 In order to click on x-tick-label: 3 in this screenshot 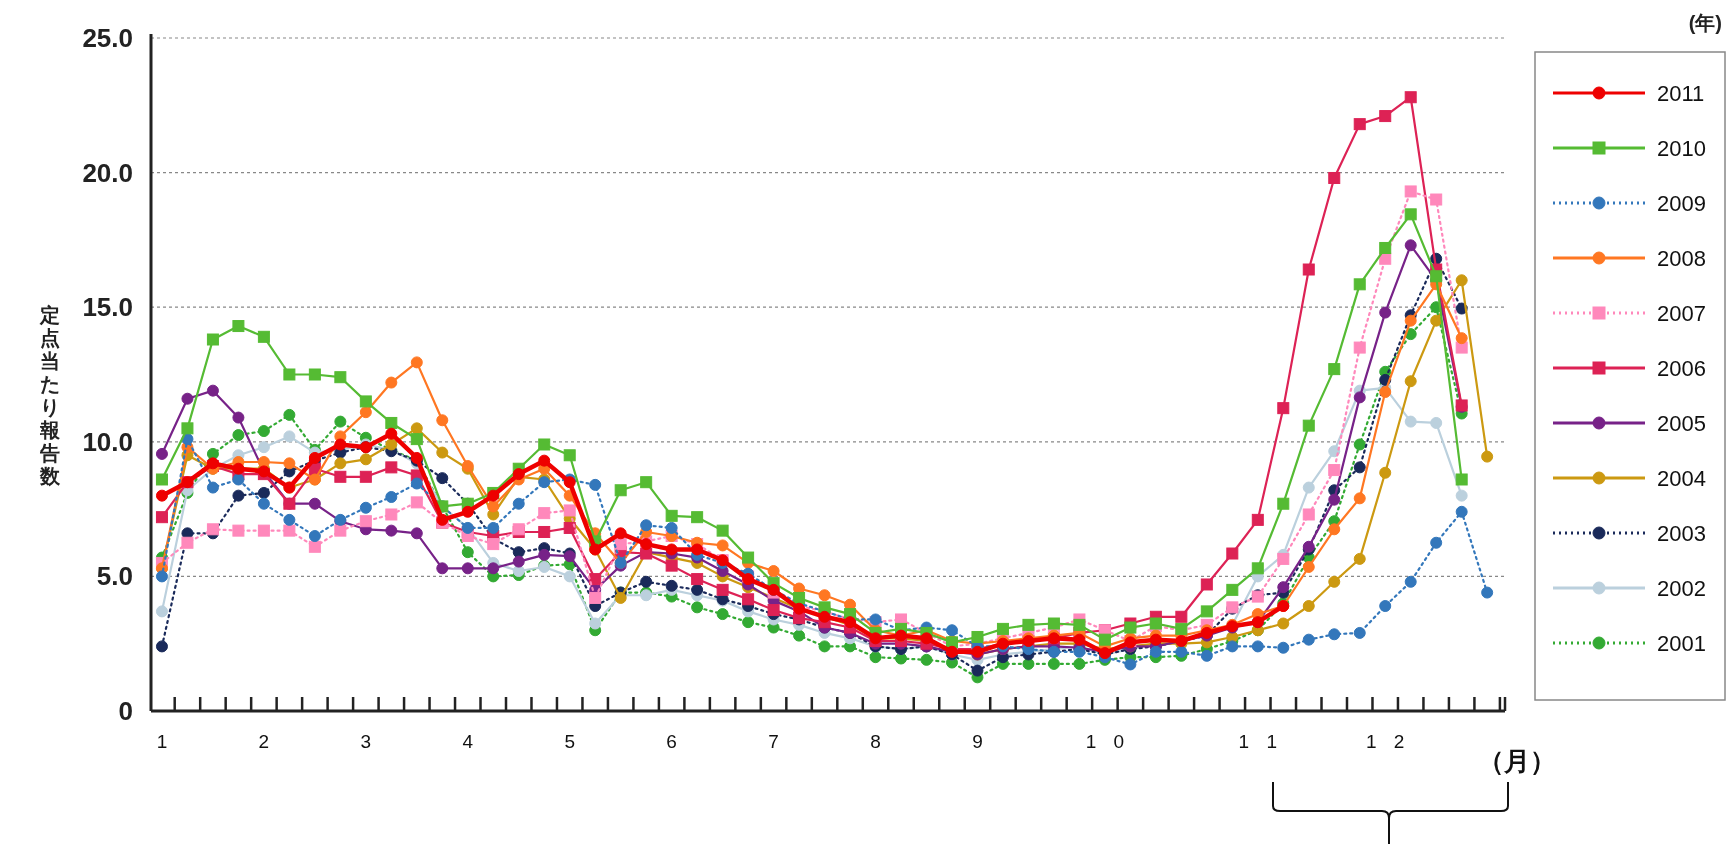, I will do `click(366, 741)`.